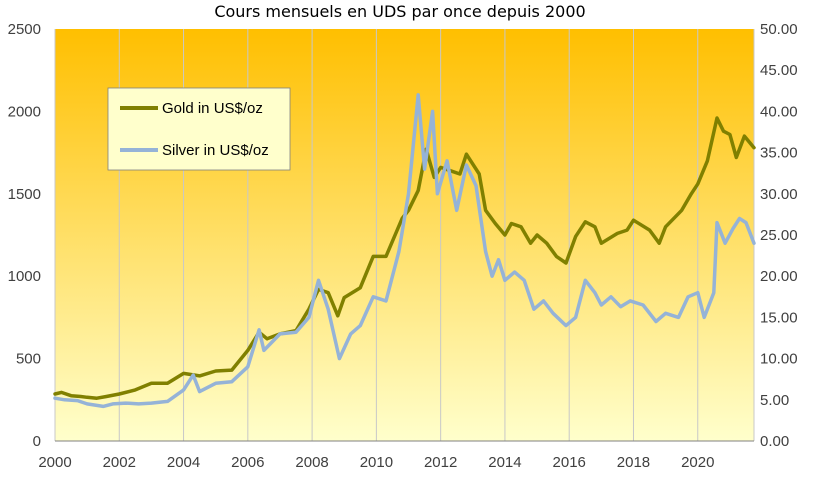 The image size is (817, 479). I want to click on x-tick-label: 2000, so click(54, 462).